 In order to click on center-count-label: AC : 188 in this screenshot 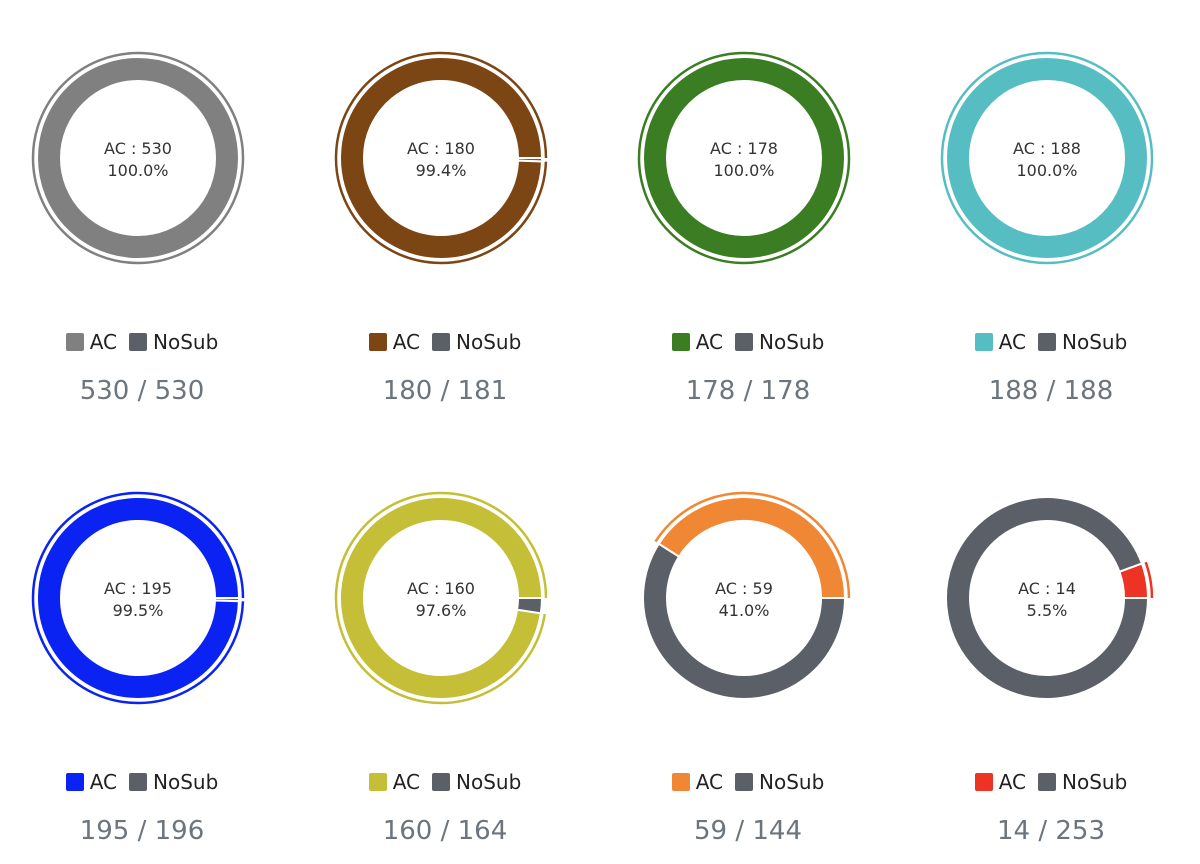, I will do `click(1047, 148)`.